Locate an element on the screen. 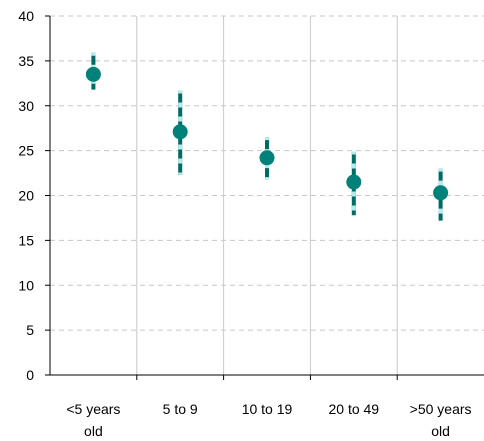 The height and width of the screenshot is (441, 484). y-tick-label: 25 is located at coordinates (26, 151).